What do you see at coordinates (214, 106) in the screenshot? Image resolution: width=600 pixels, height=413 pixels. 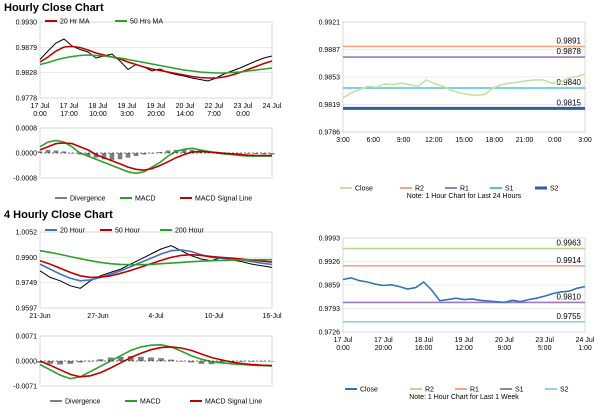 I see `x-tick-label: 22 Jul` at bounding box center [214, 106].